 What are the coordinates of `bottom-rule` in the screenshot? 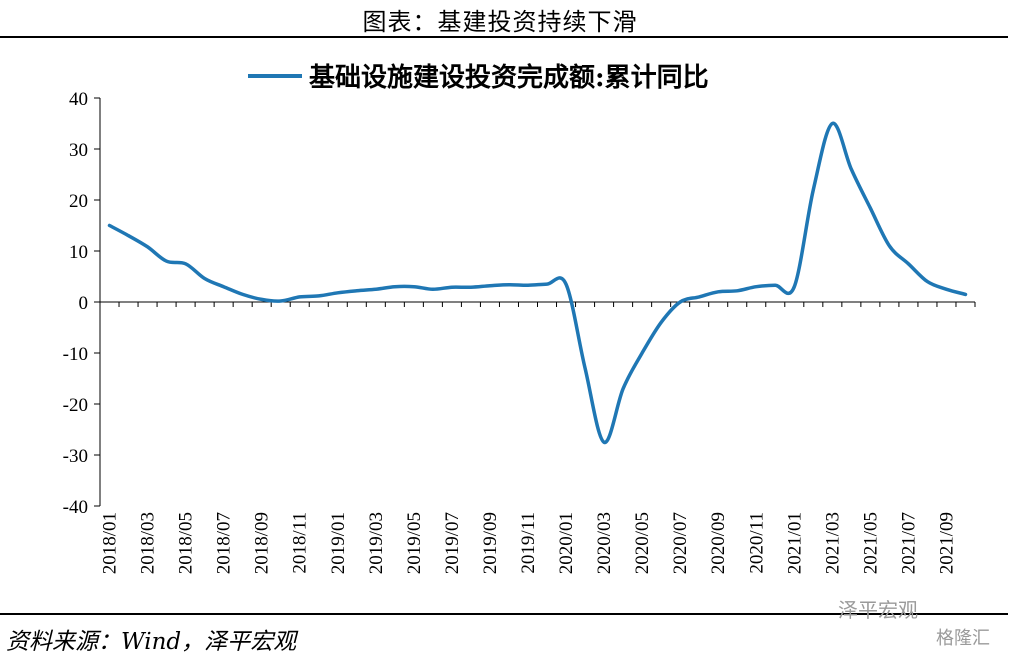 It's located at (504, 614).